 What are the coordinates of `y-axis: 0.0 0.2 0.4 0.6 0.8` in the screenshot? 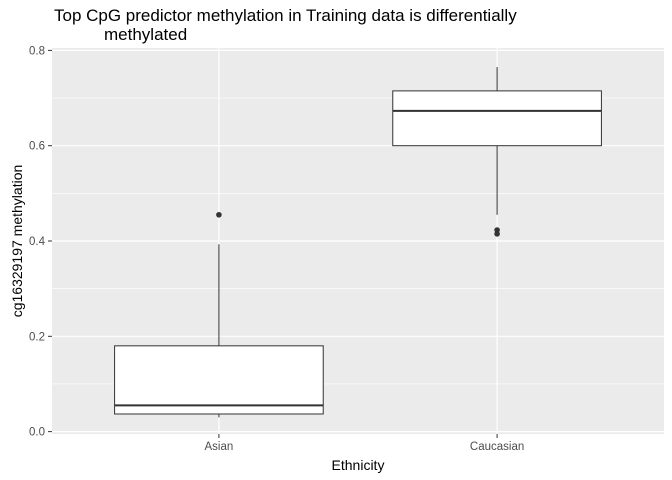 It's located at (40, 242).